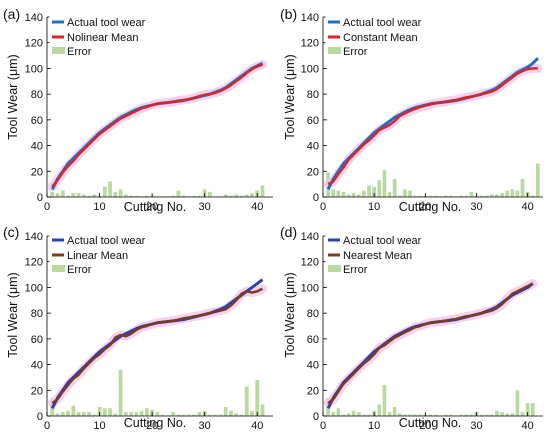 The width and height of the screenshot is (550, 433). Describe the element at coordinates (58, 268) in the screenshot. I see `legend-swatch-error-c` at that location.